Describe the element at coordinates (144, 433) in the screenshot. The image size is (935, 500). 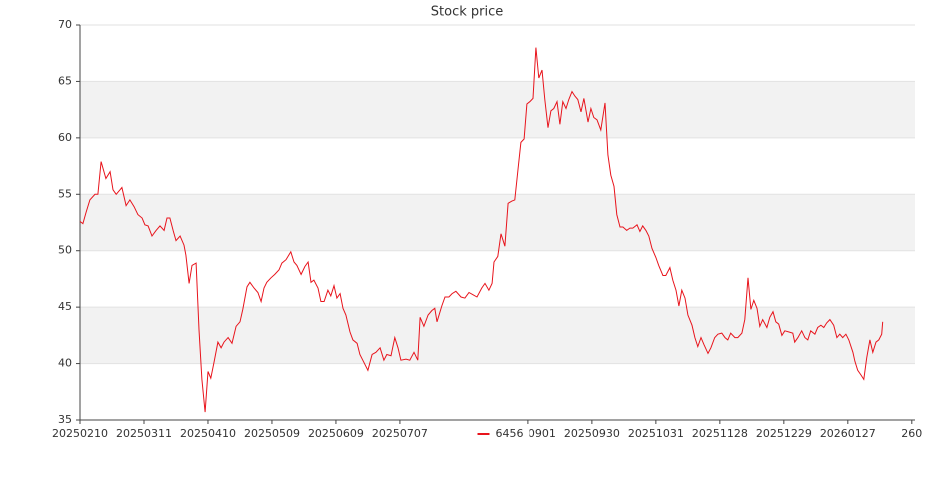
I see `x-tick-label: 20250311` at that location.